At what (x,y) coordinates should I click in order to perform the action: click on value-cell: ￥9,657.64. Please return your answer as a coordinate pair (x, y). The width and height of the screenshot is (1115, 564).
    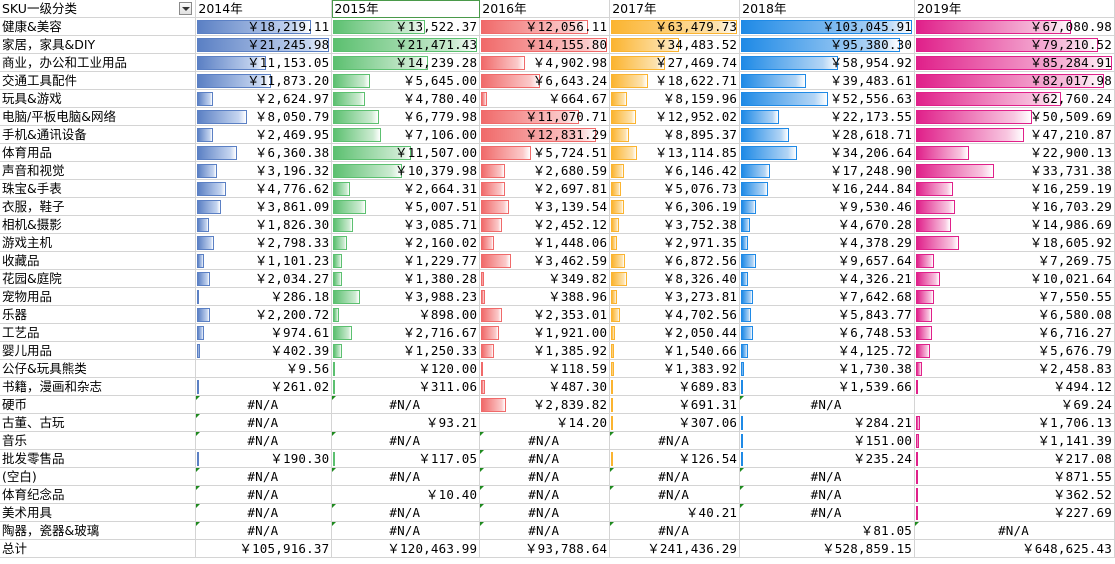
    Looking at the image, I should click on (827, 260).